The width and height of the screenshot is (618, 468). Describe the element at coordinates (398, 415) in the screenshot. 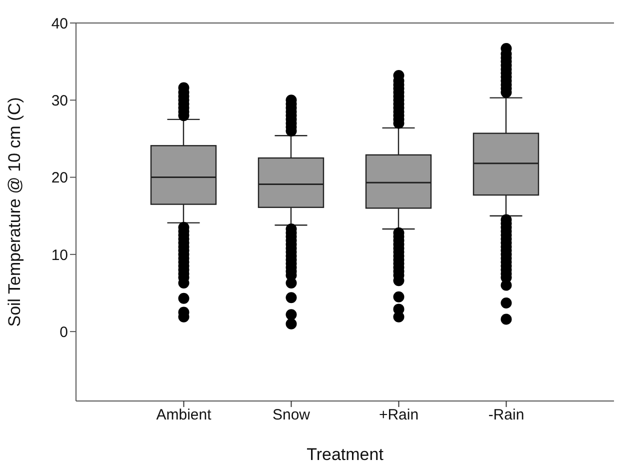

I see `x-tick-label: +Rain` at that location.